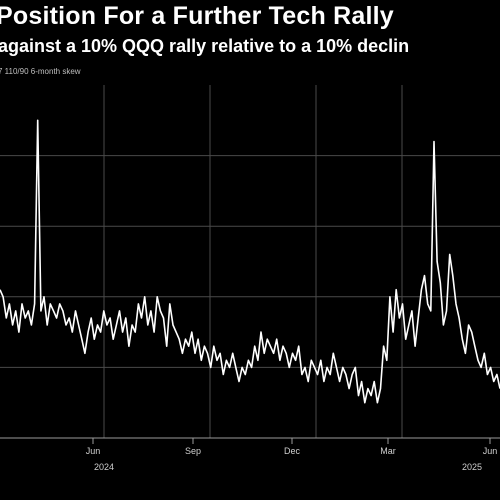  I want to click on x-tick-label: Mar, so click(388, 451).